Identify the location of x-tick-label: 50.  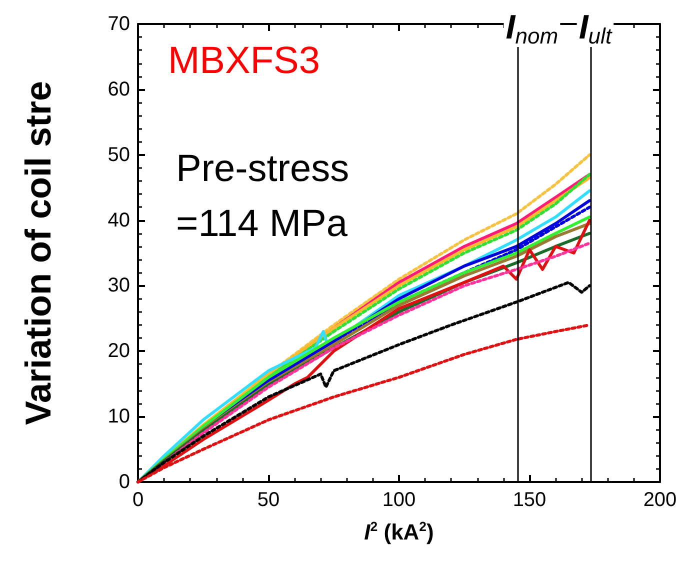
(268, 500).